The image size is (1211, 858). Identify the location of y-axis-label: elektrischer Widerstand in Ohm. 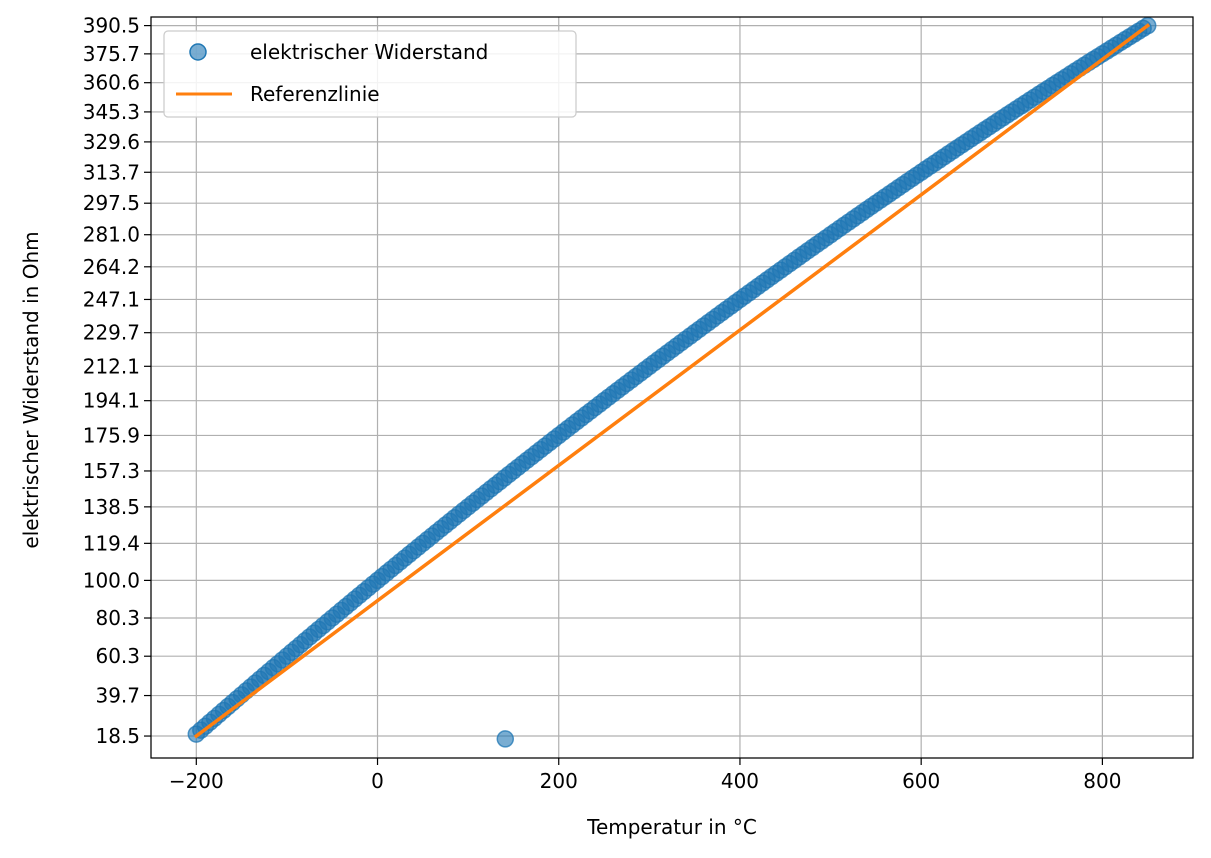
(31, 389).